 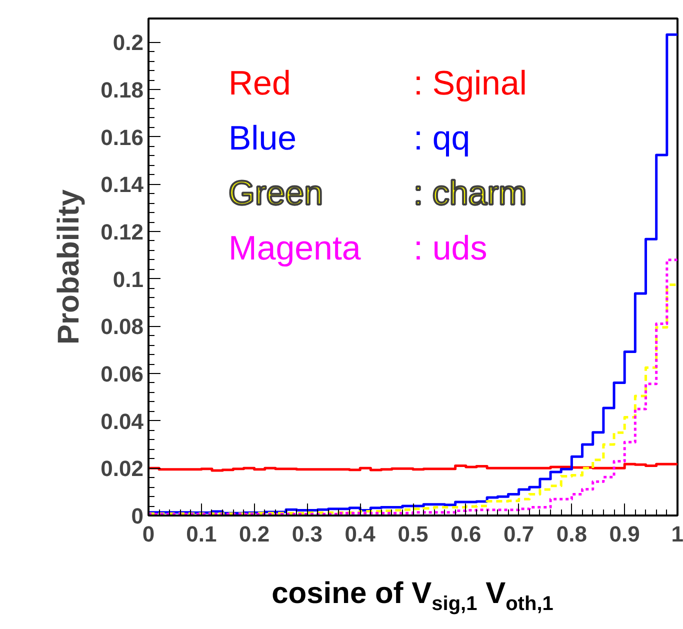 What do you see at coordinates (69, 267) in the screenshot?
I see `y-axis-title: Probability` at bounding box center [69, 267].